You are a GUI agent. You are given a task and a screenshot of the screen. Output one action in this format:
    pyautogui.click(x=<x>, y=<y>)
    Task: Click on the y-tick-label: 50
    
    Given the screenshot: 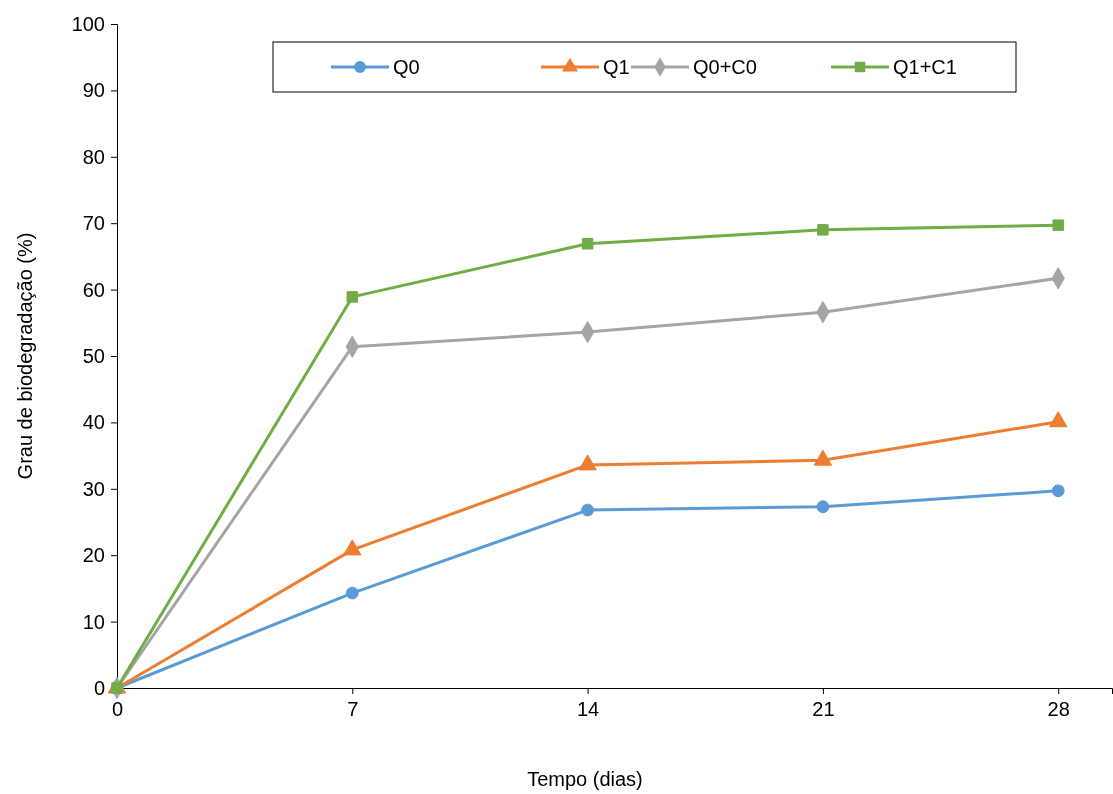 What is the action you would take?
    pyautogui.click(x=93, y=355)
    